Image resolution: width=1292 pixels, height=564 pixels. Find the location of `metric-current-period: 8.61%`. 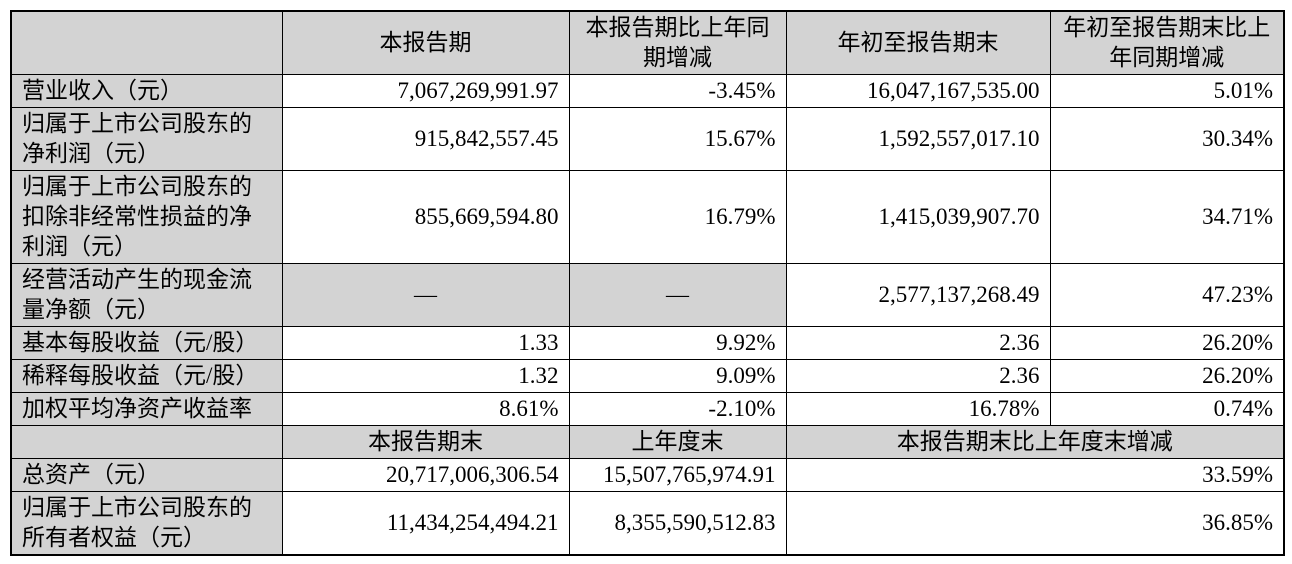

metric-current-period: 8.61% is located at coordinates (425, 409).